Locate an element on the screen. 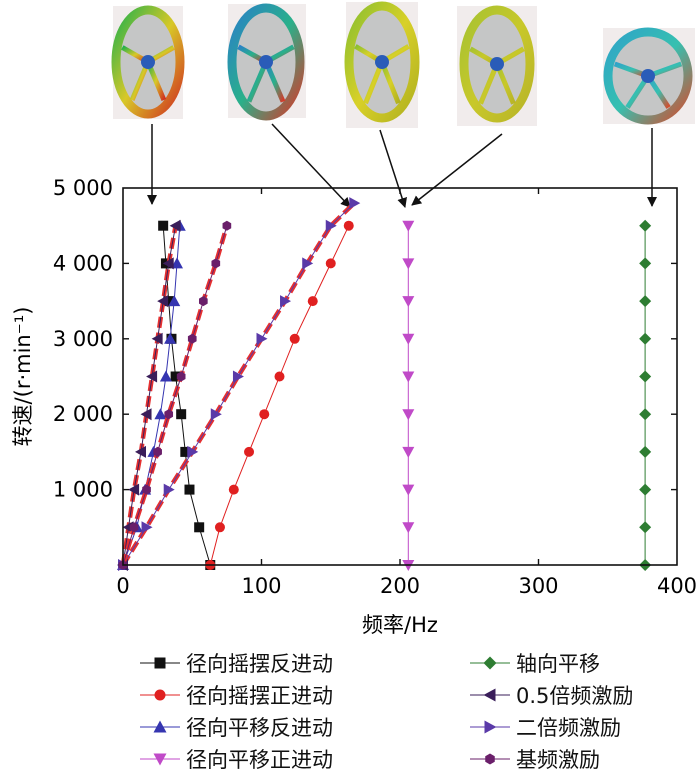  mode-shape-images is located at coordinates (403, 64).